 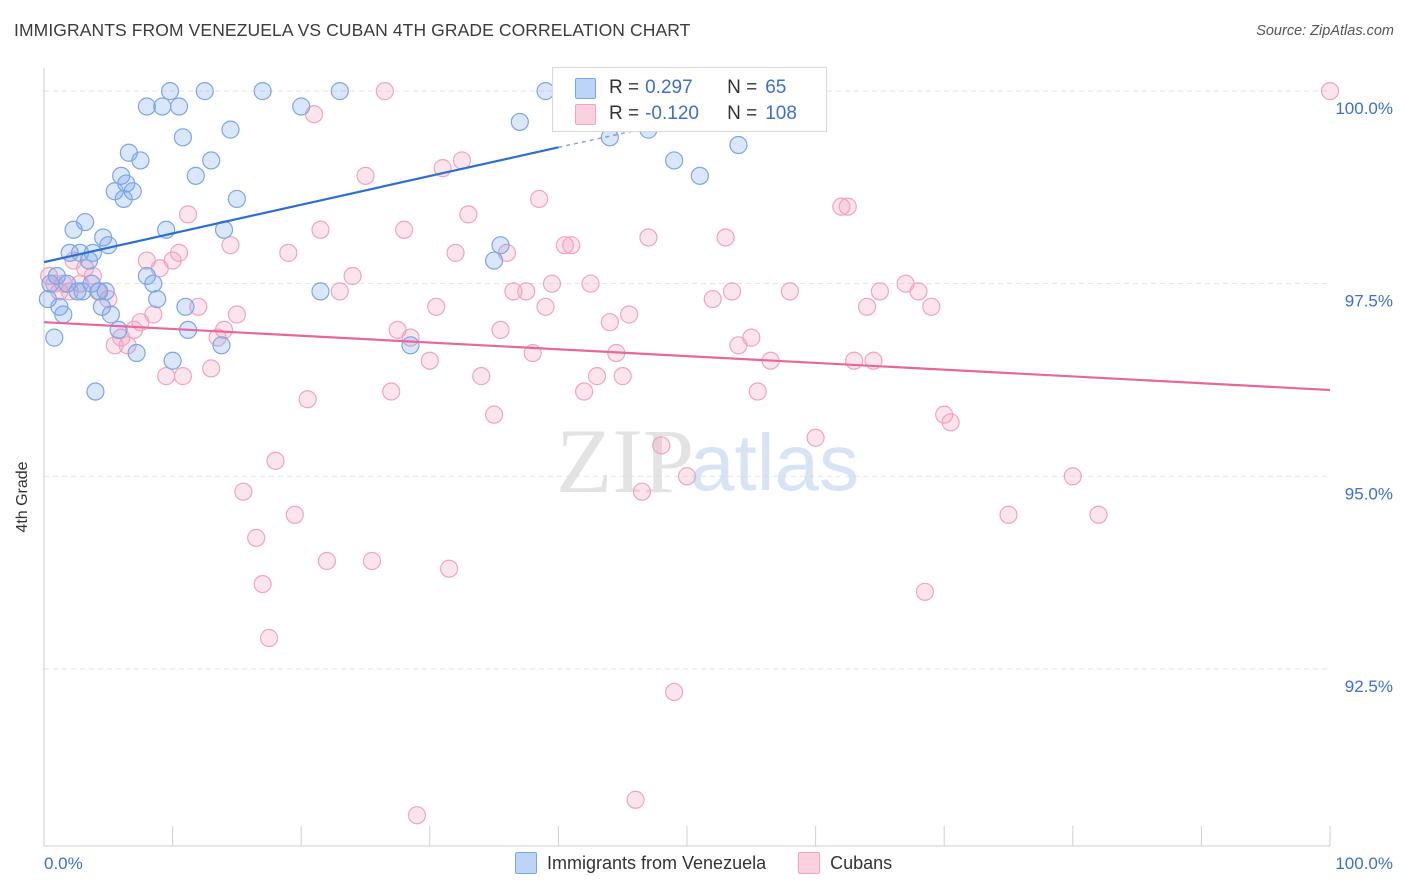 I want to click on legend-item-cubans: Cubans, so click(x=845, y=863).